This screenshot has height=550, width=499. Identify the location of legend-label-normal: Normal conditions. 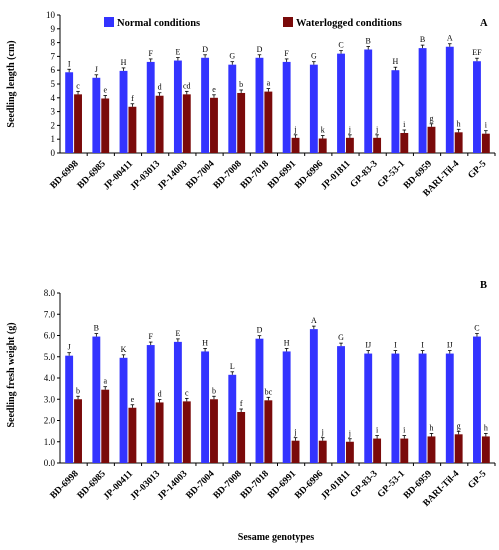
(158, 23).